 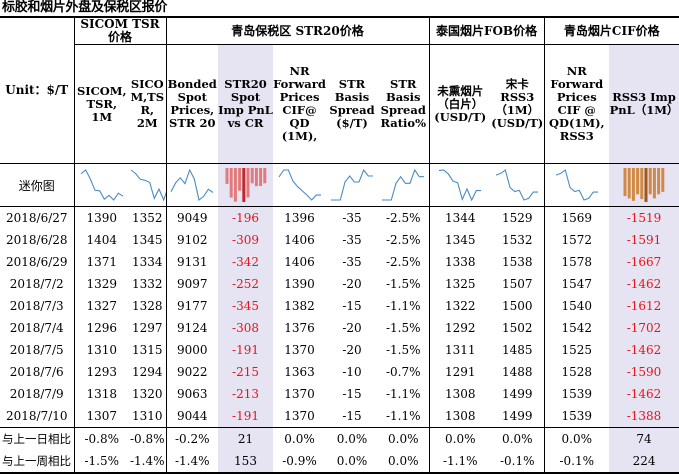 I want to click on cell-str20-pnl: -309, so click(x=245, y=240).